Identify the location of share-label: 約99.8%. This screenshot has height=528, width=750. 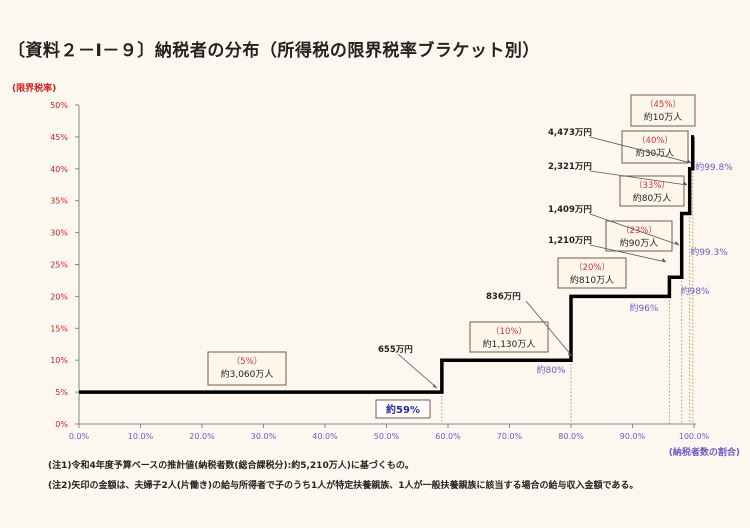
(714, 167).